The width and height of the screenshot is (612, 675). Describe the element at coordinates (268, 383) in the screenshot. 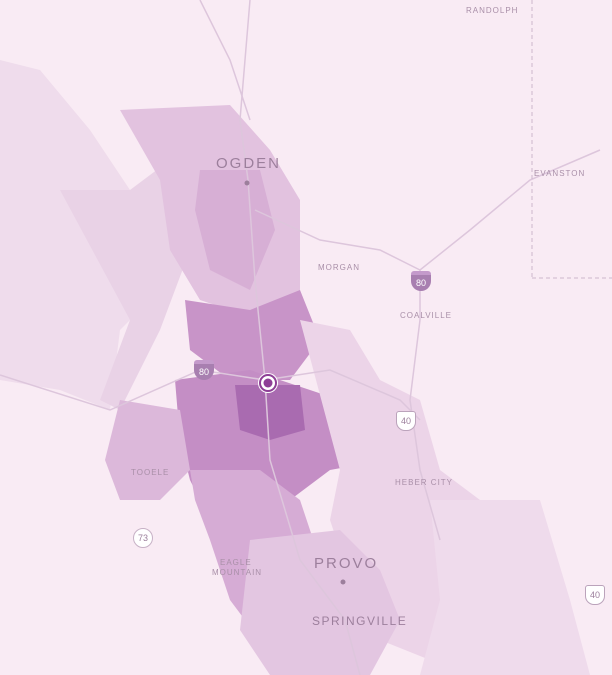

I see `location-marker-icon` at that location.